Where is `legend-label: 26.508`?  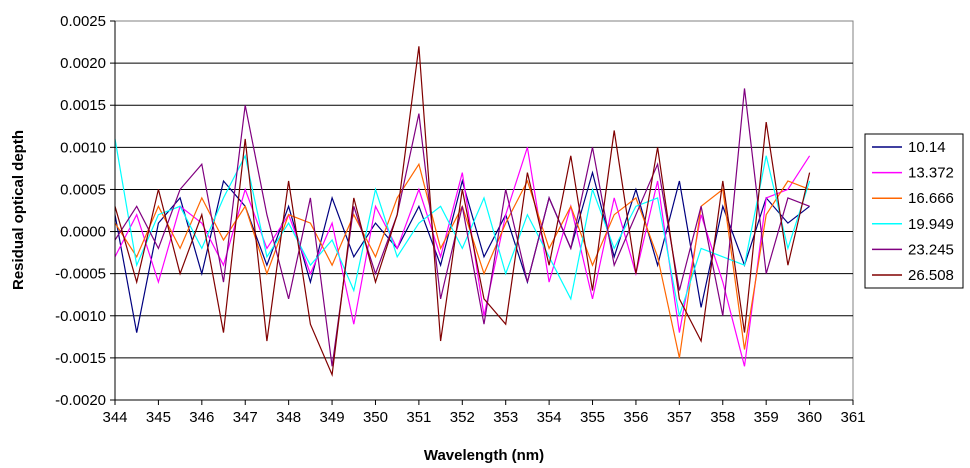 legend-label: 26.508 is located at coordinates (931, 275).